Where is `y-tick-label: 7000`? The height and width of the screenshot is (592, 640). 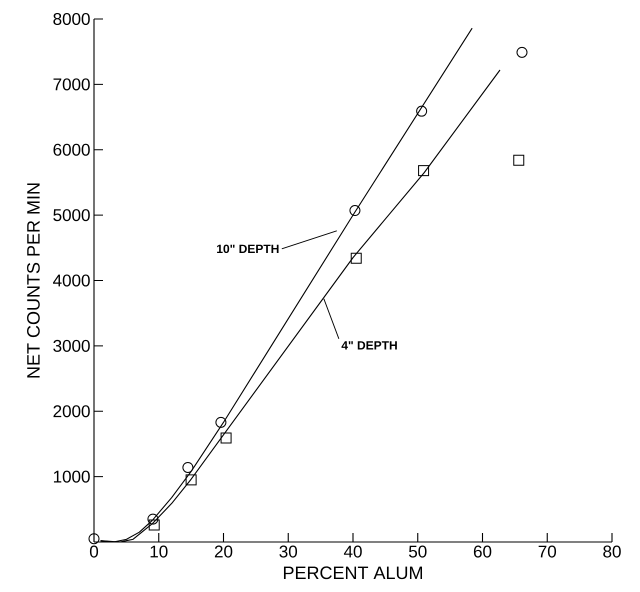 y-tick-label: 7000 is located at coordinates (72, 84).